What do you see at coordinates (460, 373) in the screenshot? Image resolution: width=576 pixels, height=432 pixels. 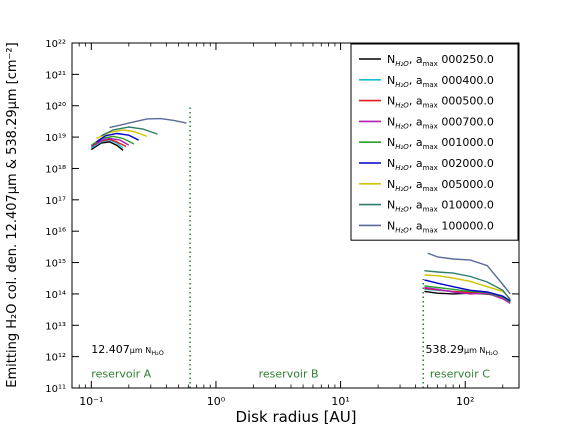 I see `reservoir-label: reservoir C` at bounding box center [460, 373].